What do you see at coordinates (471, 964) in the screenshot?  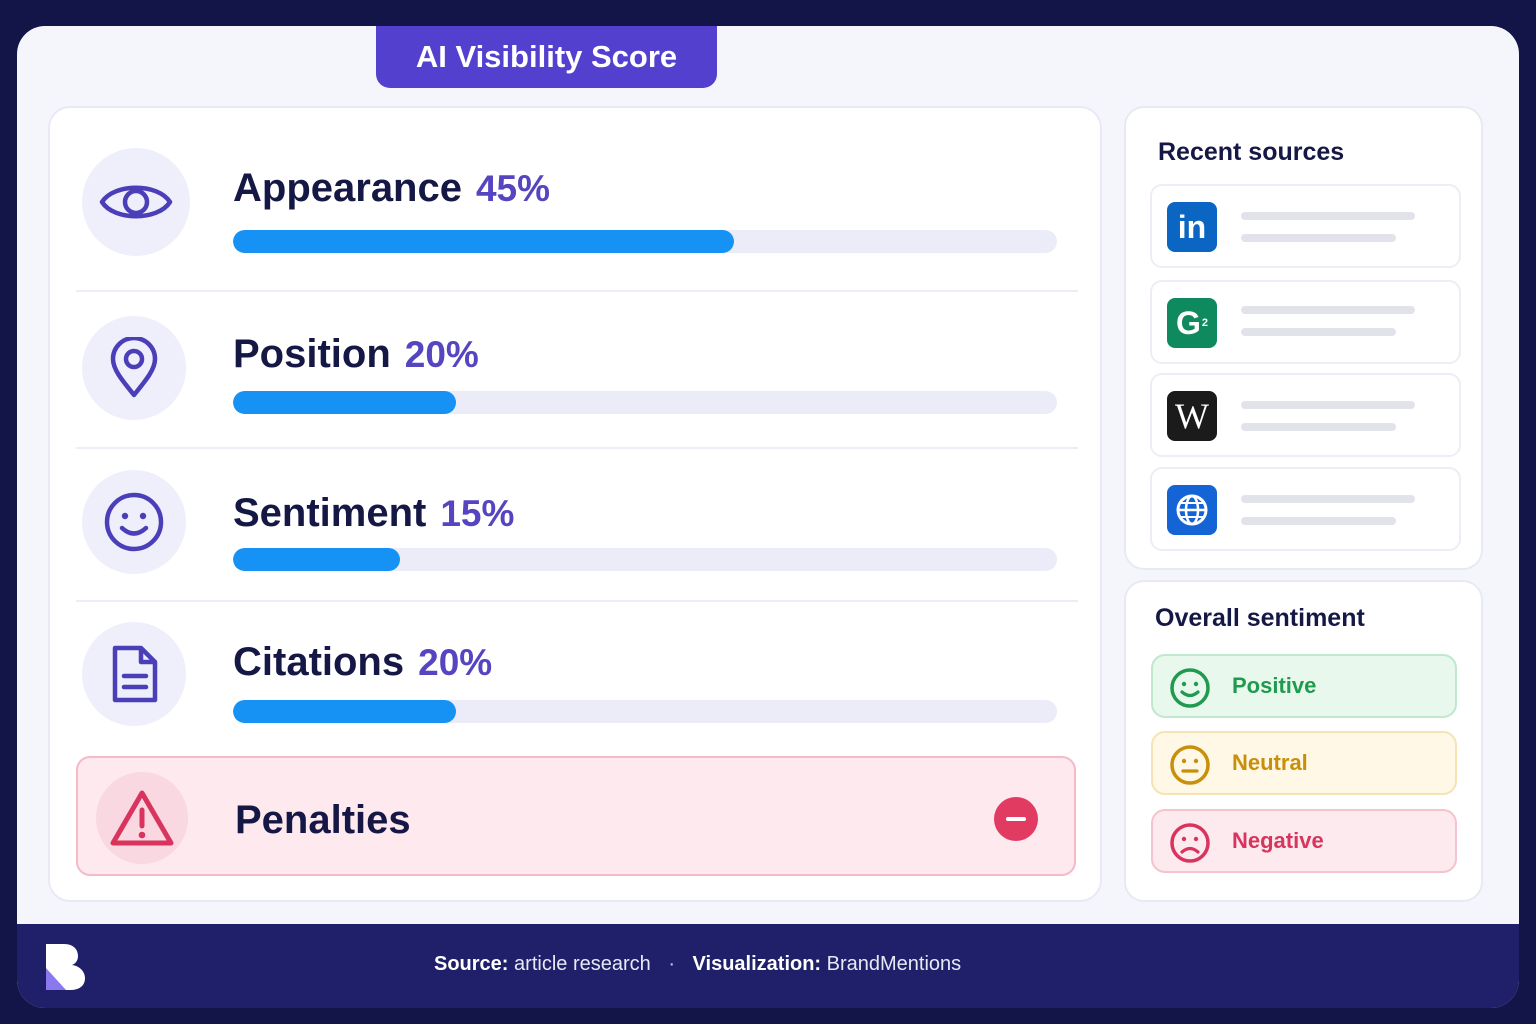 I see `source-label: Source:` at bounding box center [471, 964].